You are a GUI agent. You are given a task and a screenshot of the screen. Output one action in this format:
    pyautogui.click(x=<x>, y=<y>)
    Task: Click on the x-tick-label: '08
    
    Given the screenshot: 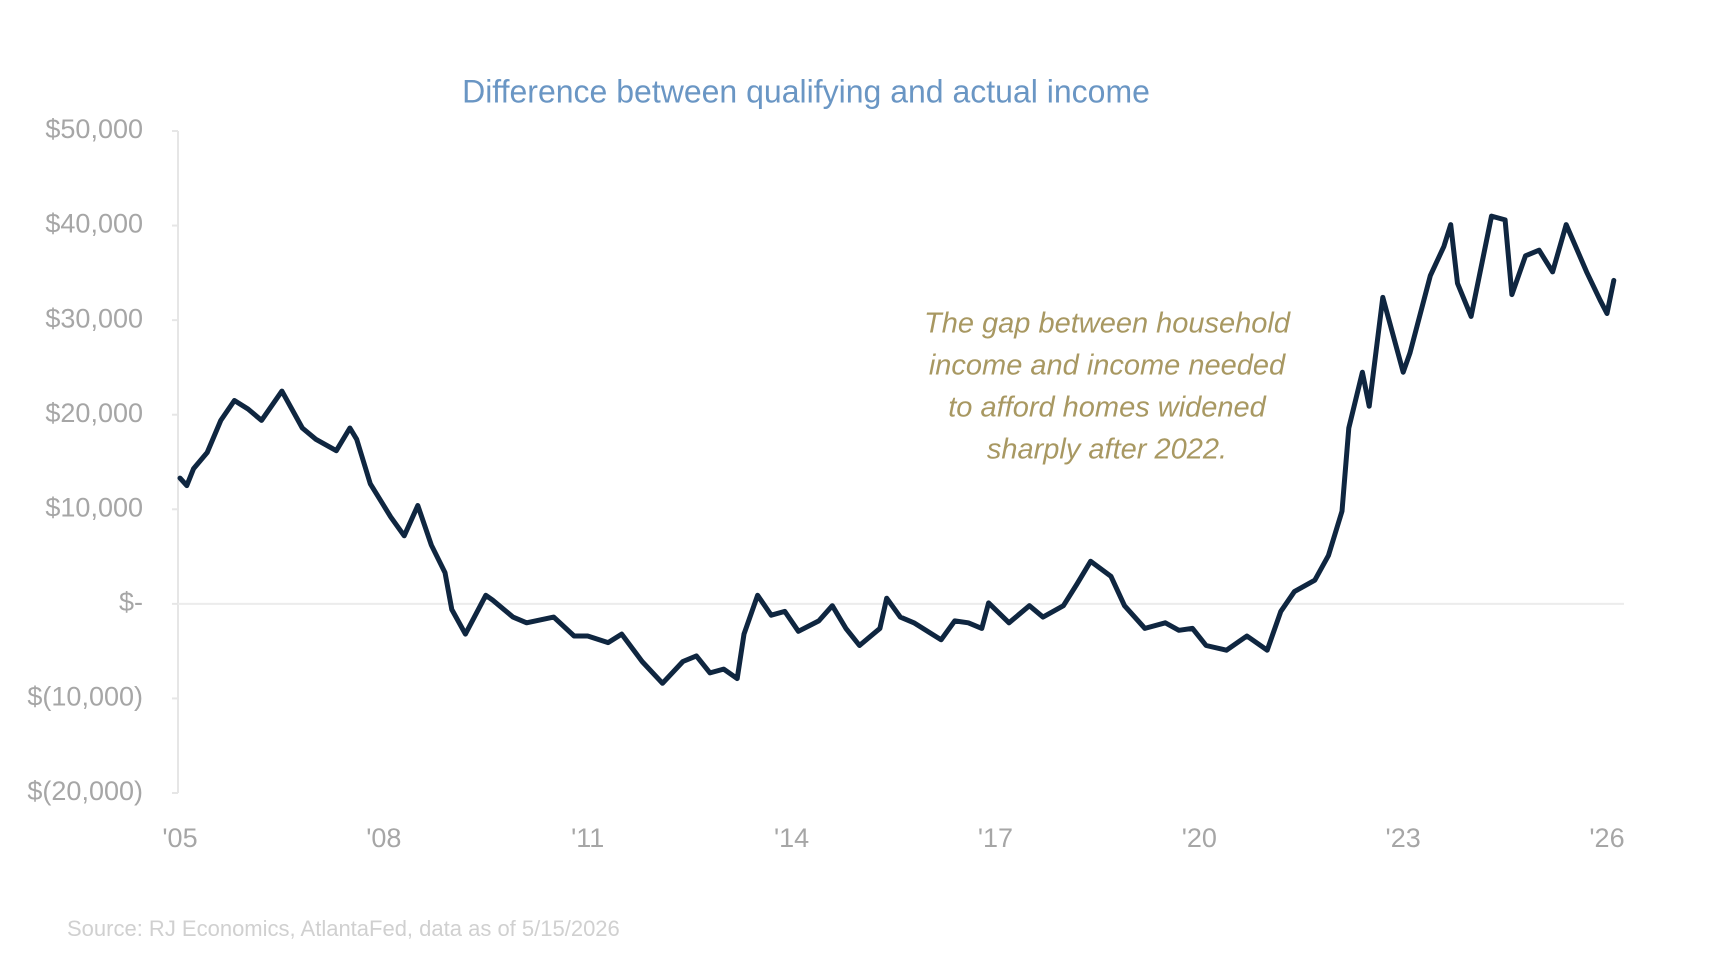 What is the action you would take?
    pyautogui.click(x=383, y=838)
    